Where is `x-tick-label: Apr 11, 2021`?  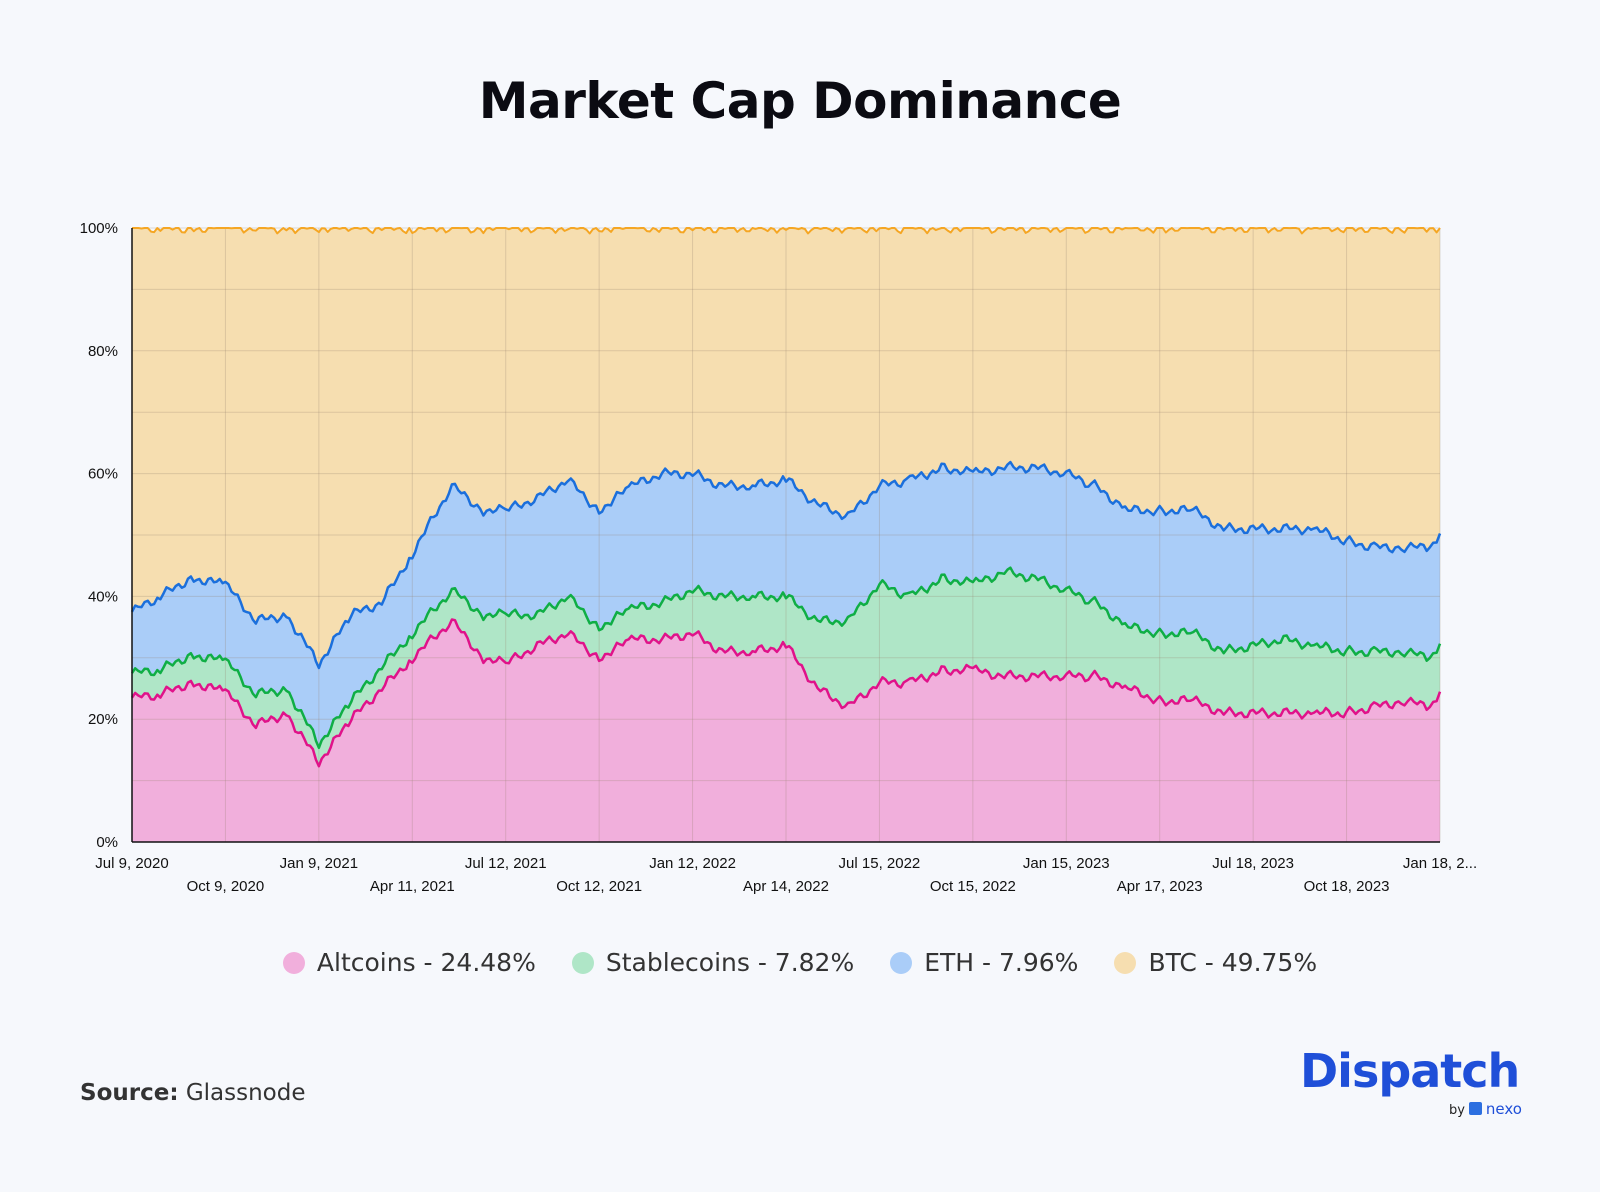 x-tick-label: Apr 11, 2021 is located at coordinates (412, 886).